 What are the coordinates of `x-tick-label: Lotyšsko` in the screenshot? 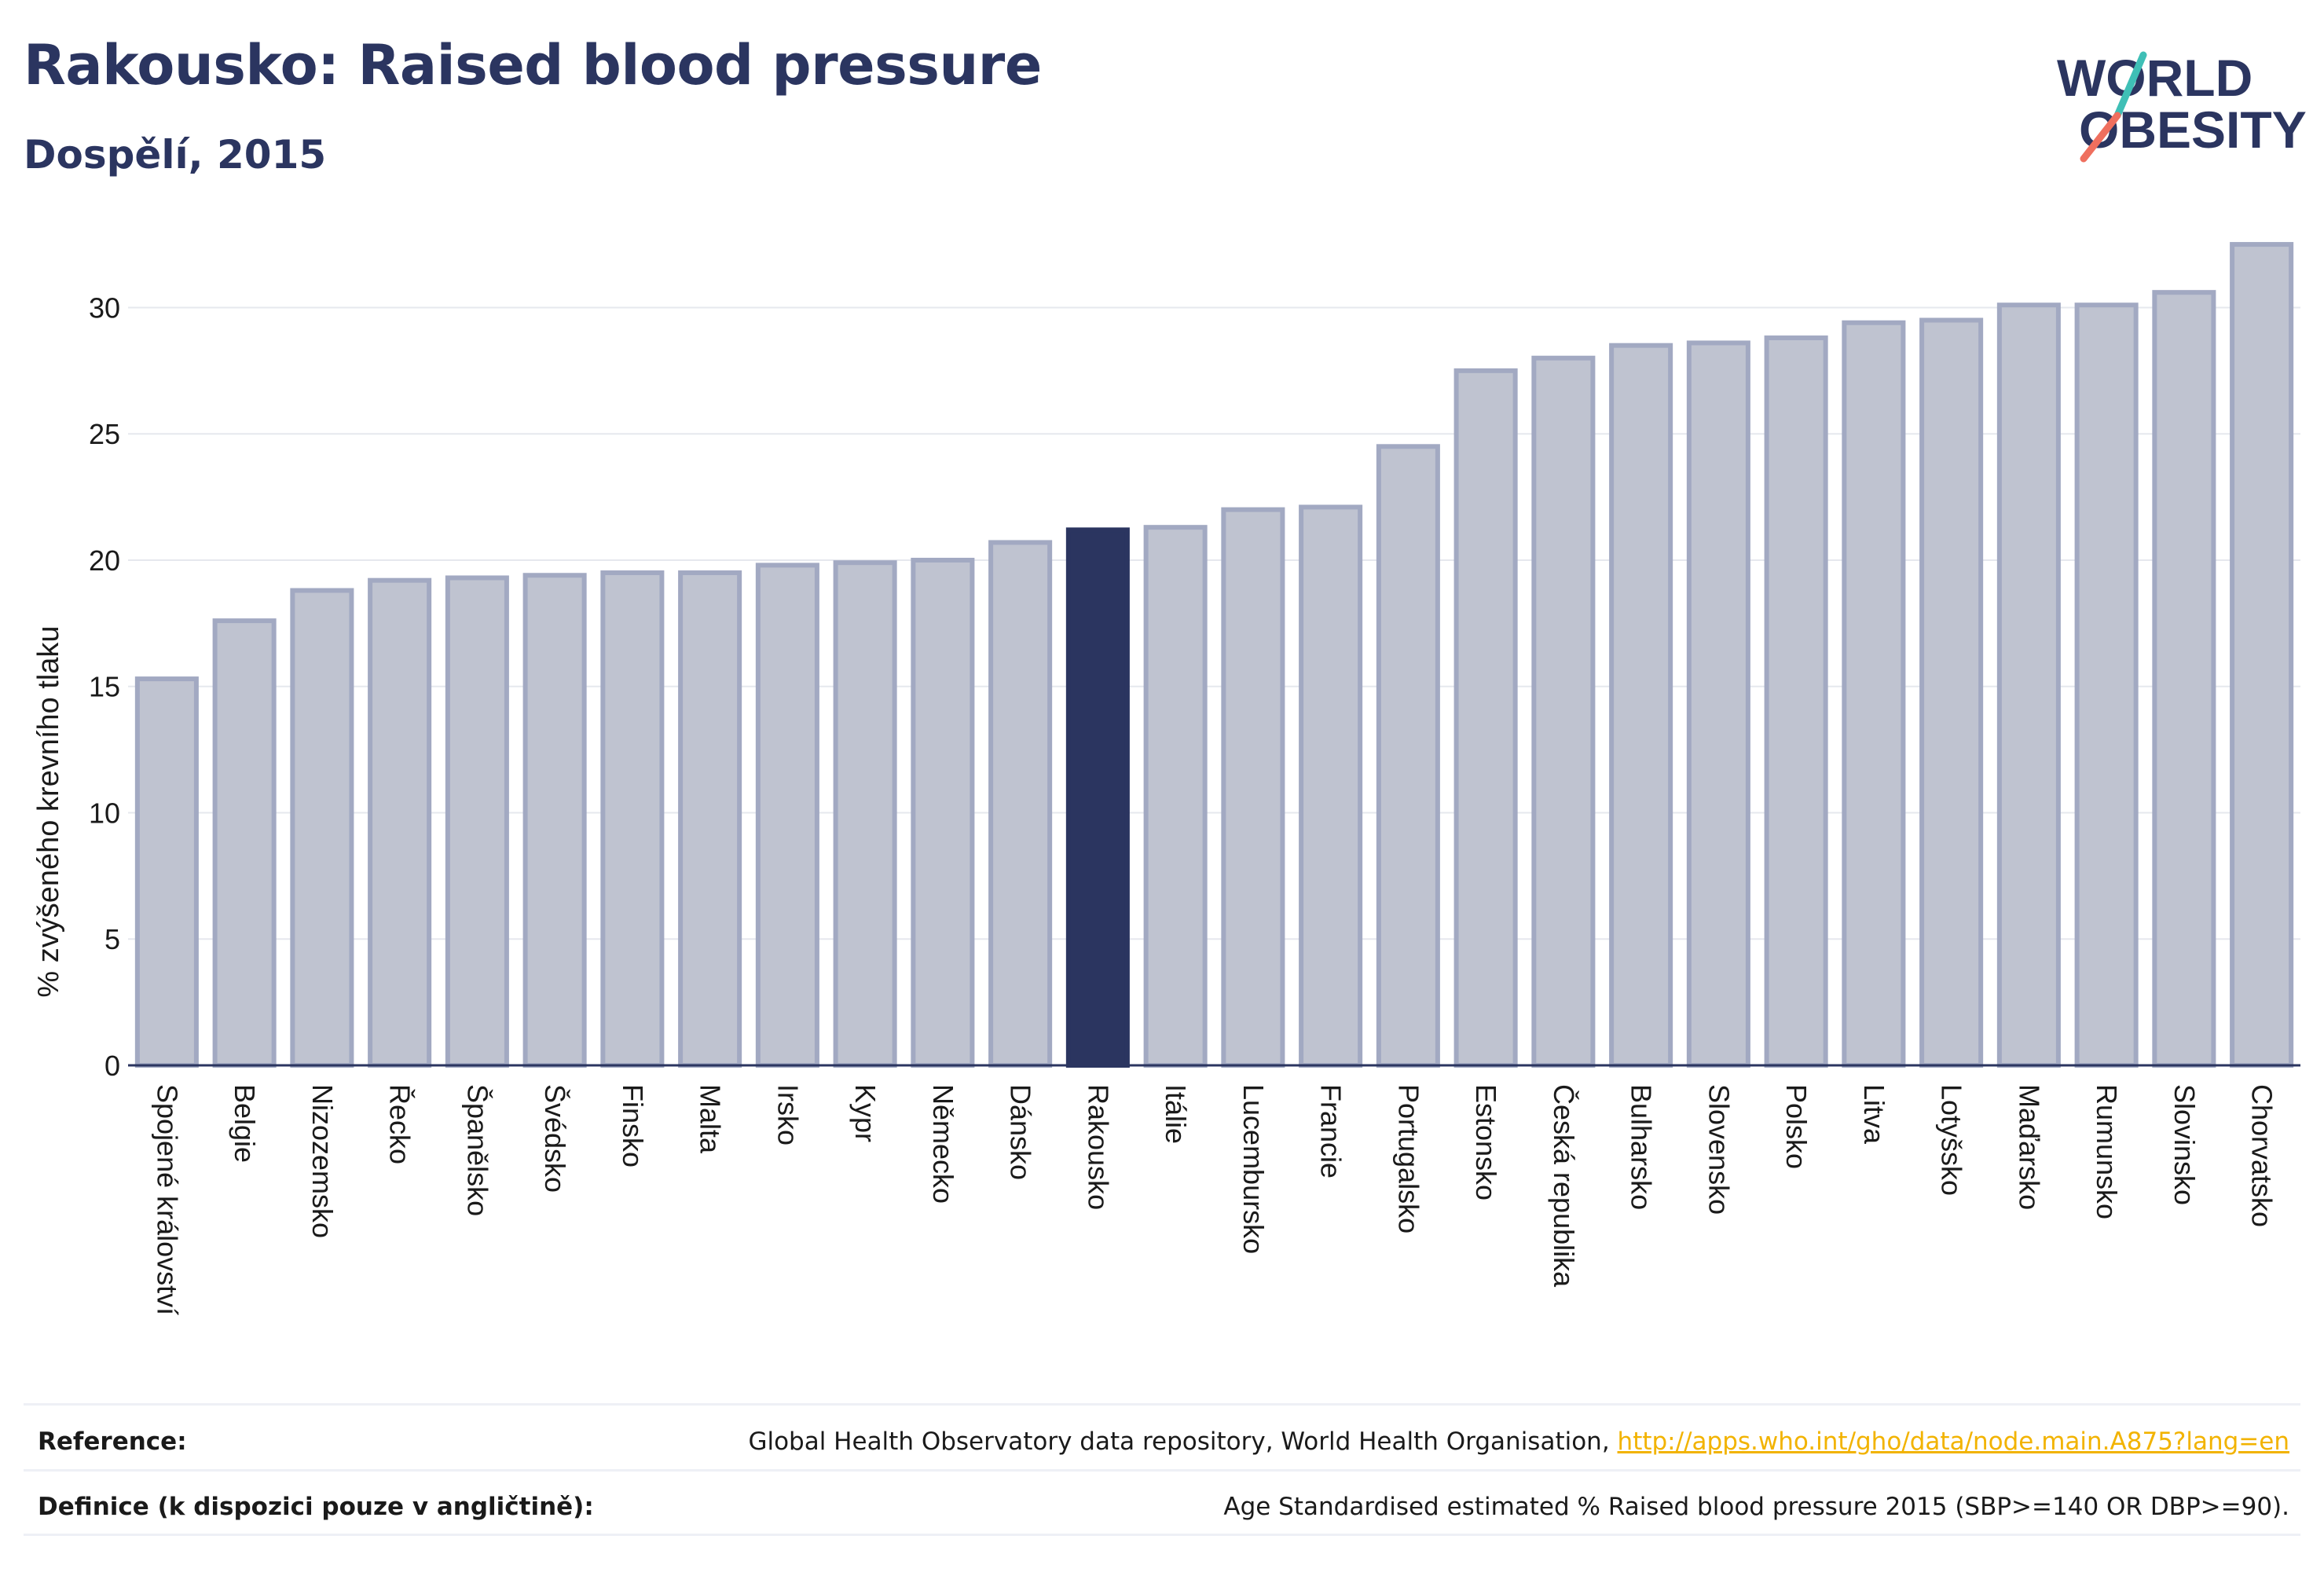 It's located at (1952, 1140).